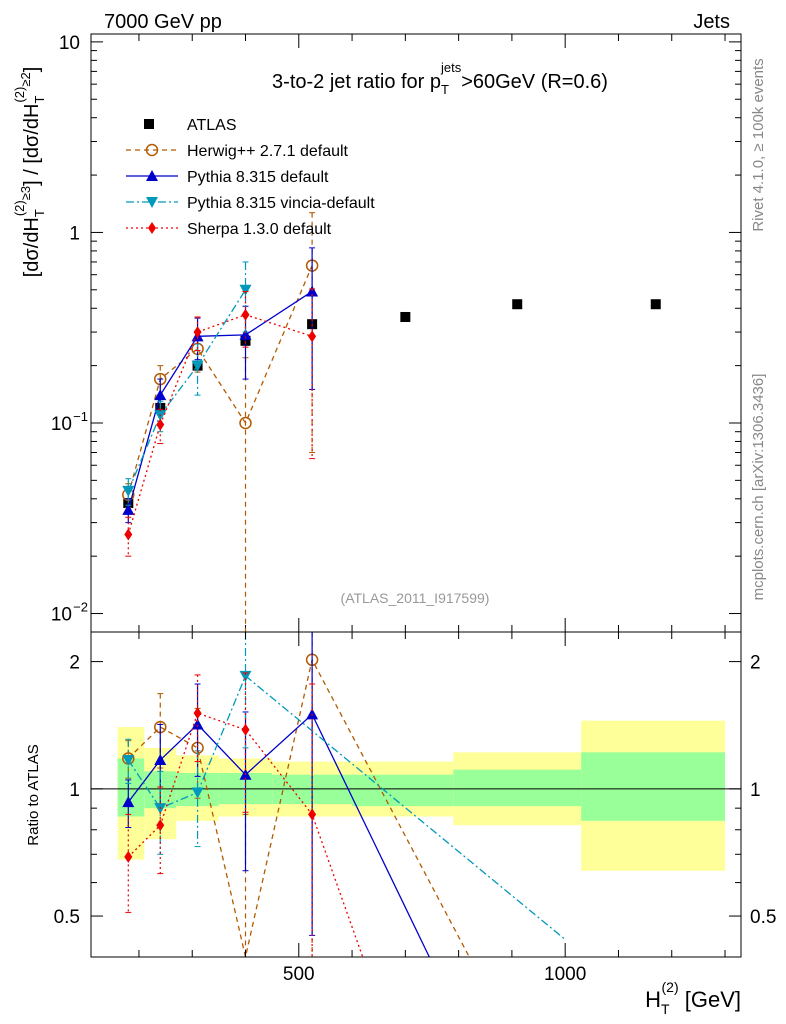 The image size is (786, 1024). What do you see at coordinates (665, 1009) in the screenshot?
I see `xlabel-sub: T` at bounding box center [665, 1009].